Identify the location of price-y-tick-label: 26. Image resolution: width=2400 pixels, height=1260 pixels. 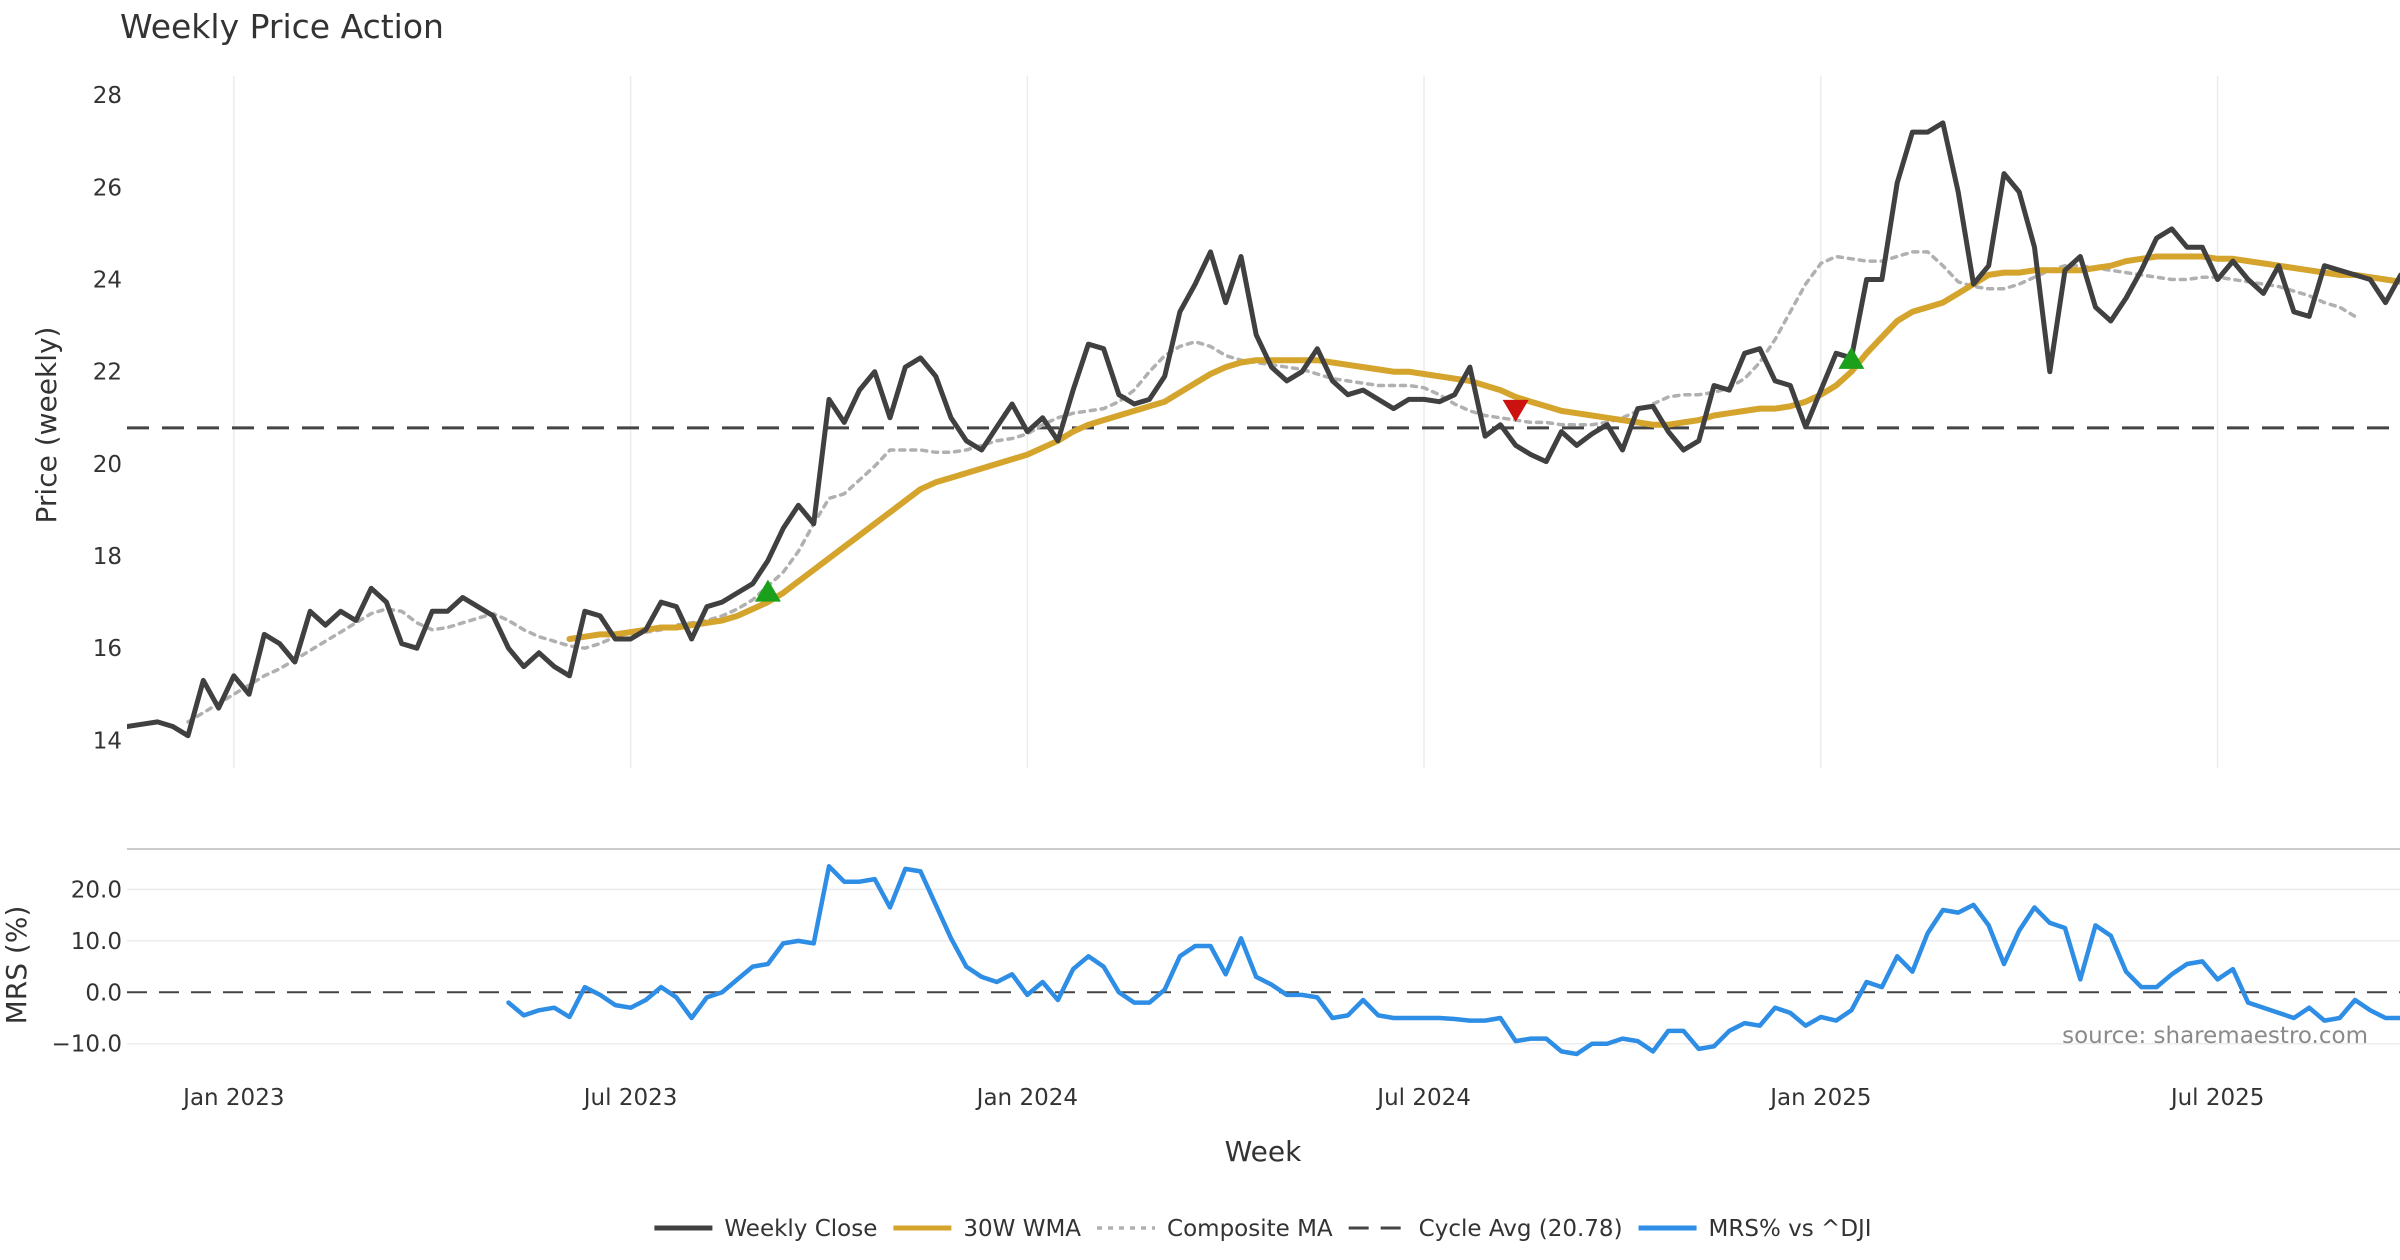
(107, 188).